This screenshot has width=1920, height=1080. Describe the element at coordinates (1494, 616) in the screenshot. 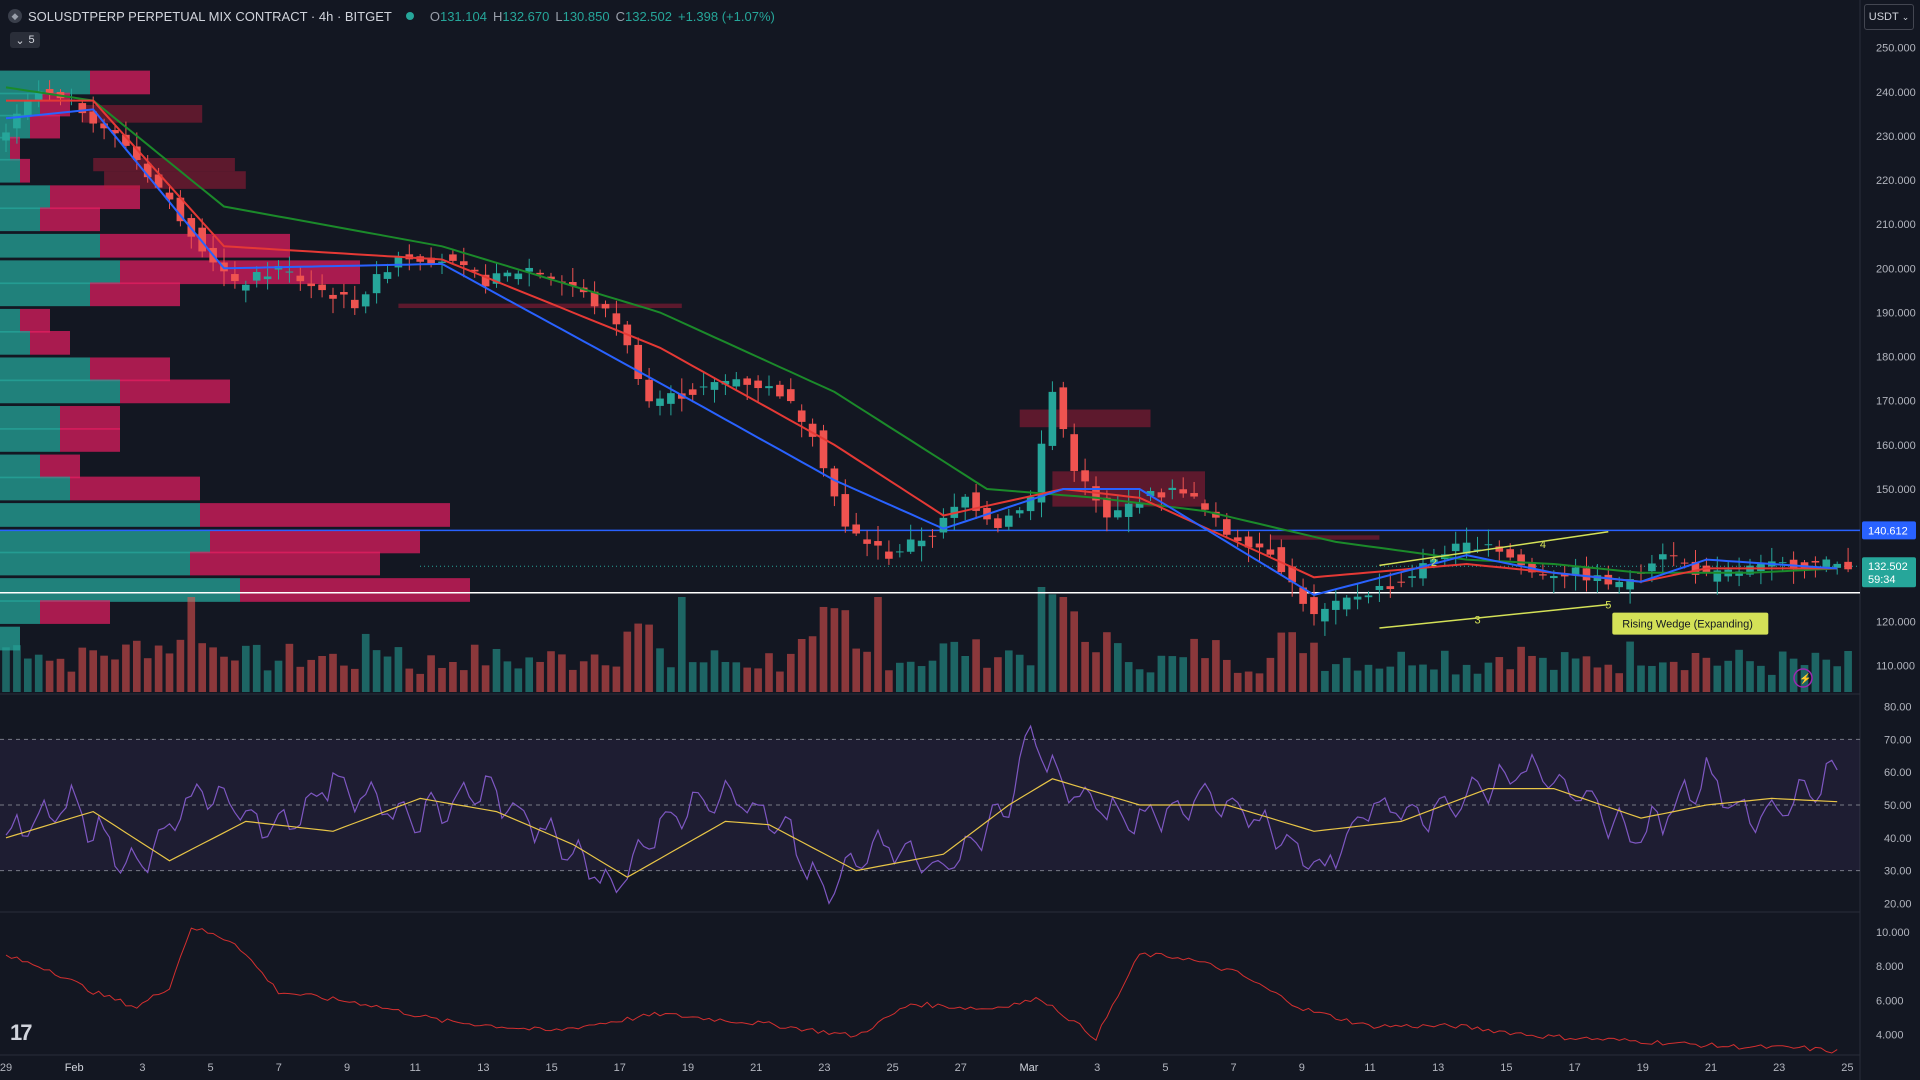

I see `wedge-lower-line` at that location.